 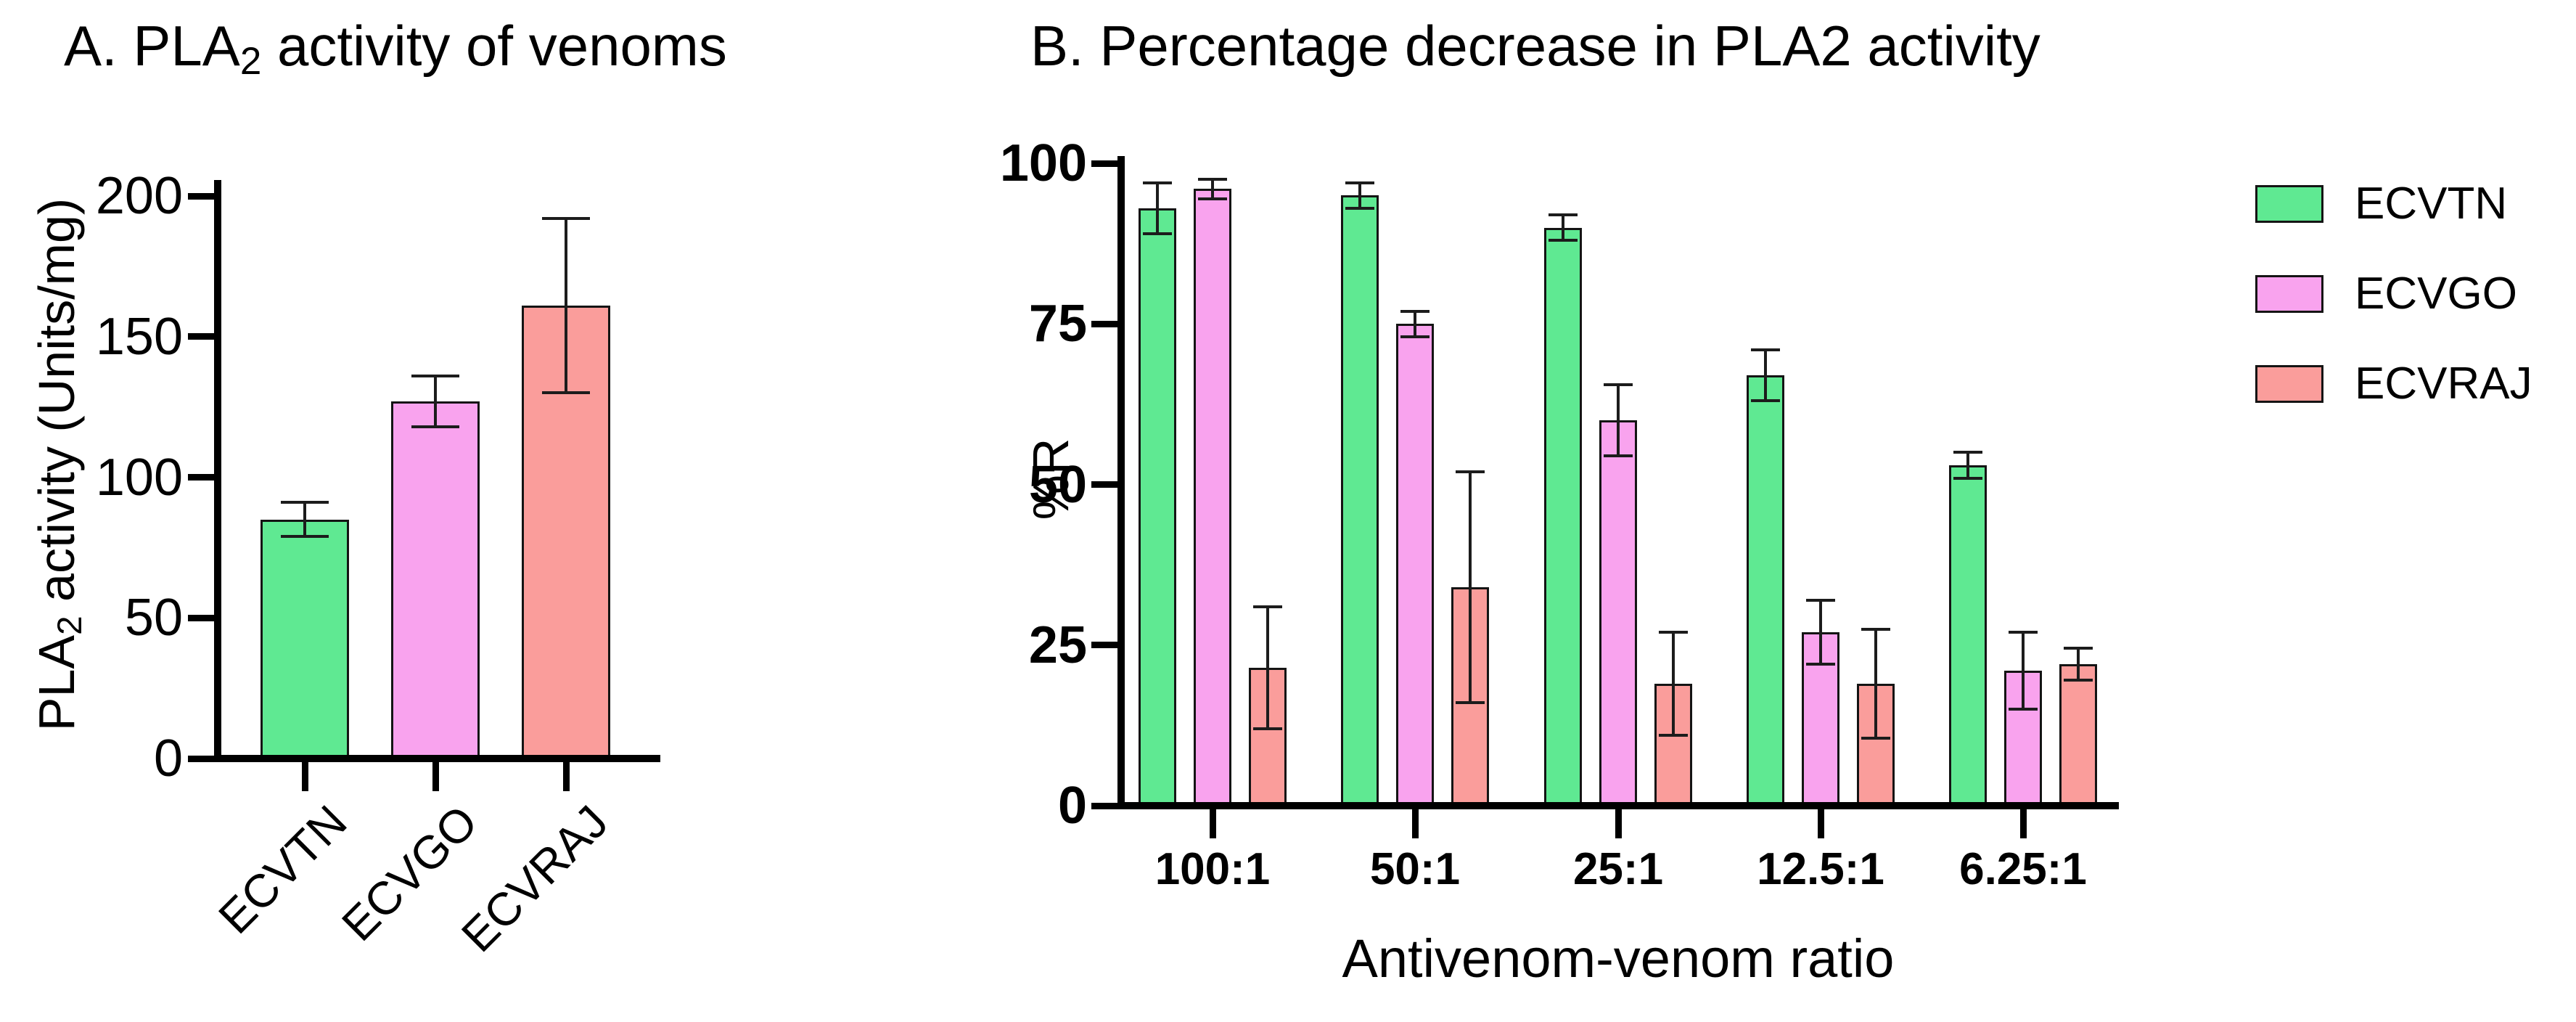 I want to click on panel-b-x-axis-line, so click(x=1618, y=805).